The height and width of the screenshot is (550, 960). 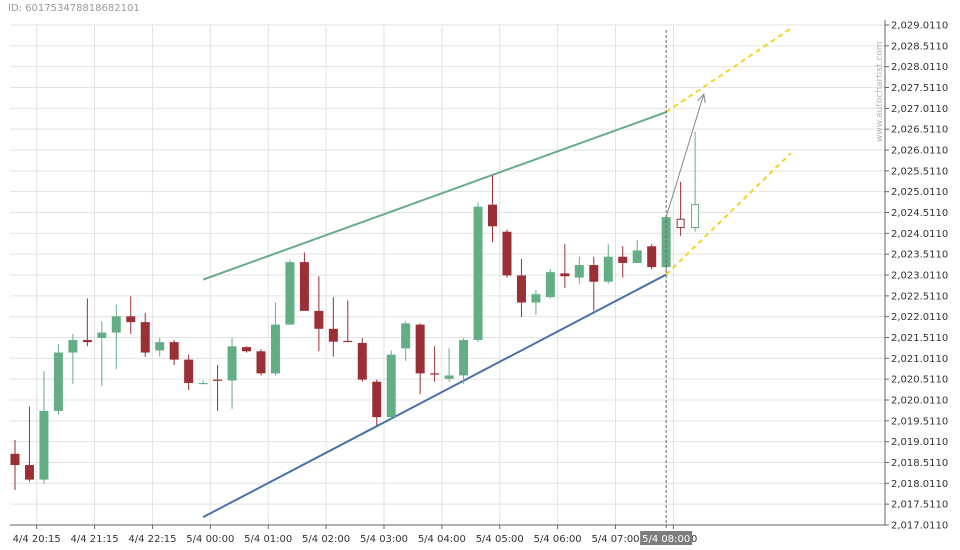 I want to click on upper-projection-line, so click(x=728, y=70).